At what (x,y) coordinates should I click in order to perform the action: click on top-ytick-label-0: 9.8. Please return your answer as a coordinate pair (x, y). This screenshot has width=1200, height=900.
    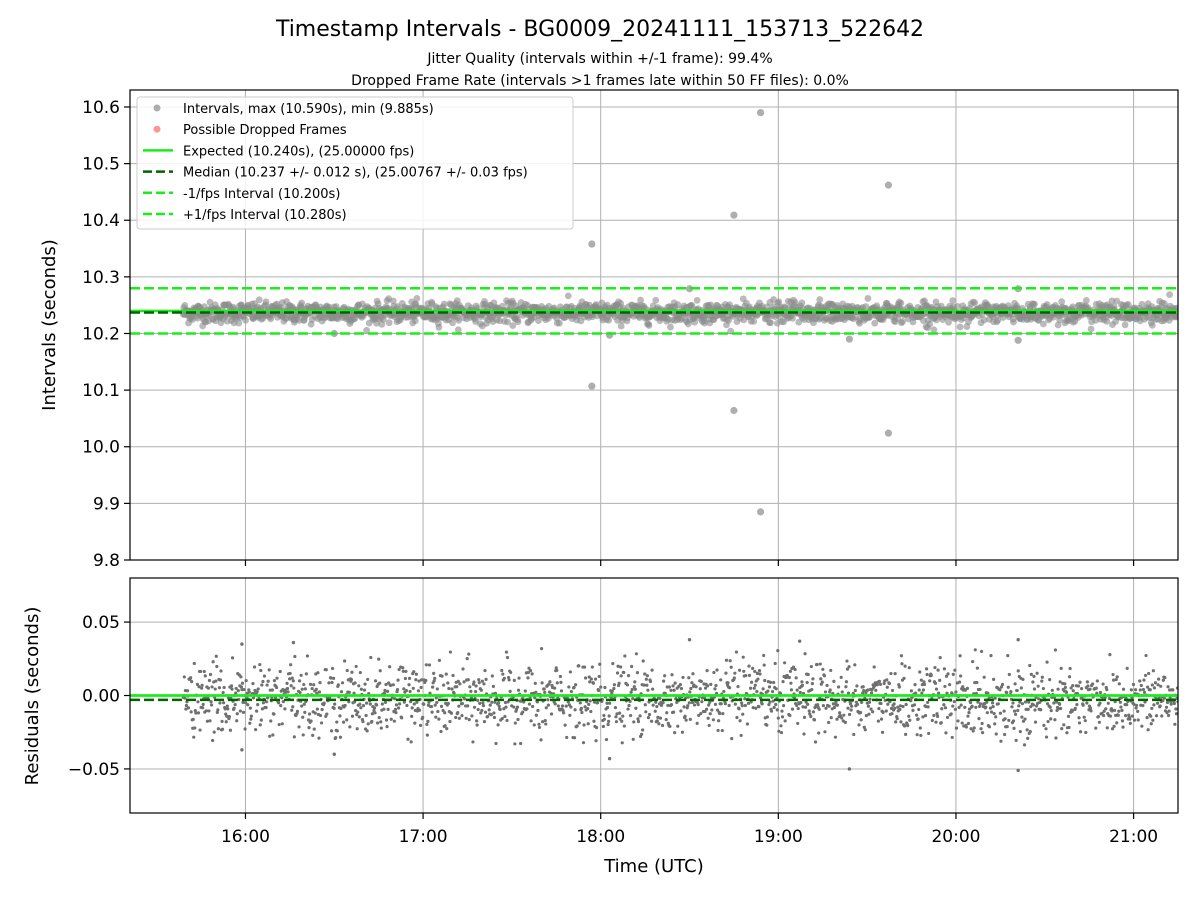
    Looking at the image, I should click on (106, 561).